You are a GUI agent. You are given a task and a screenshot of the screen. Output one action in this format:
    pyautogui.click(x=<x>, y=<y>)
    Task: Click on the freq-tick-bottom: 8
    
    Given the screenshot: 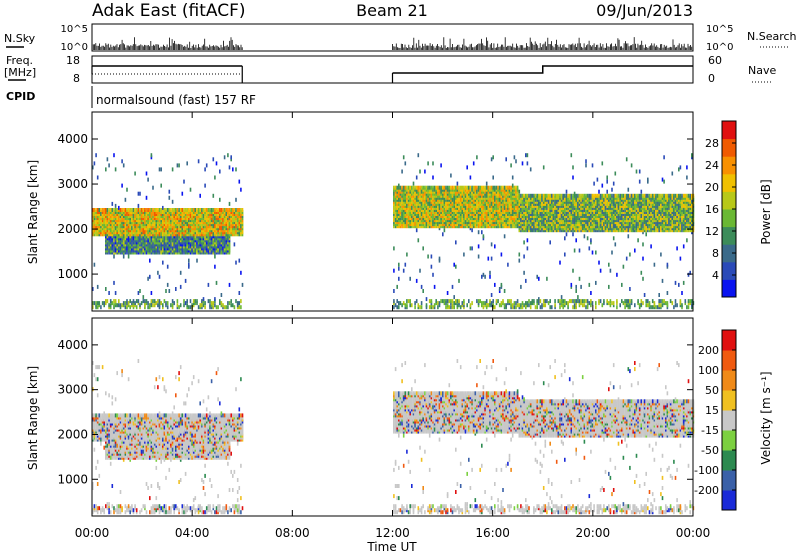 What is the action you would take?
    pyautogui.click(x=76, y=78)
    